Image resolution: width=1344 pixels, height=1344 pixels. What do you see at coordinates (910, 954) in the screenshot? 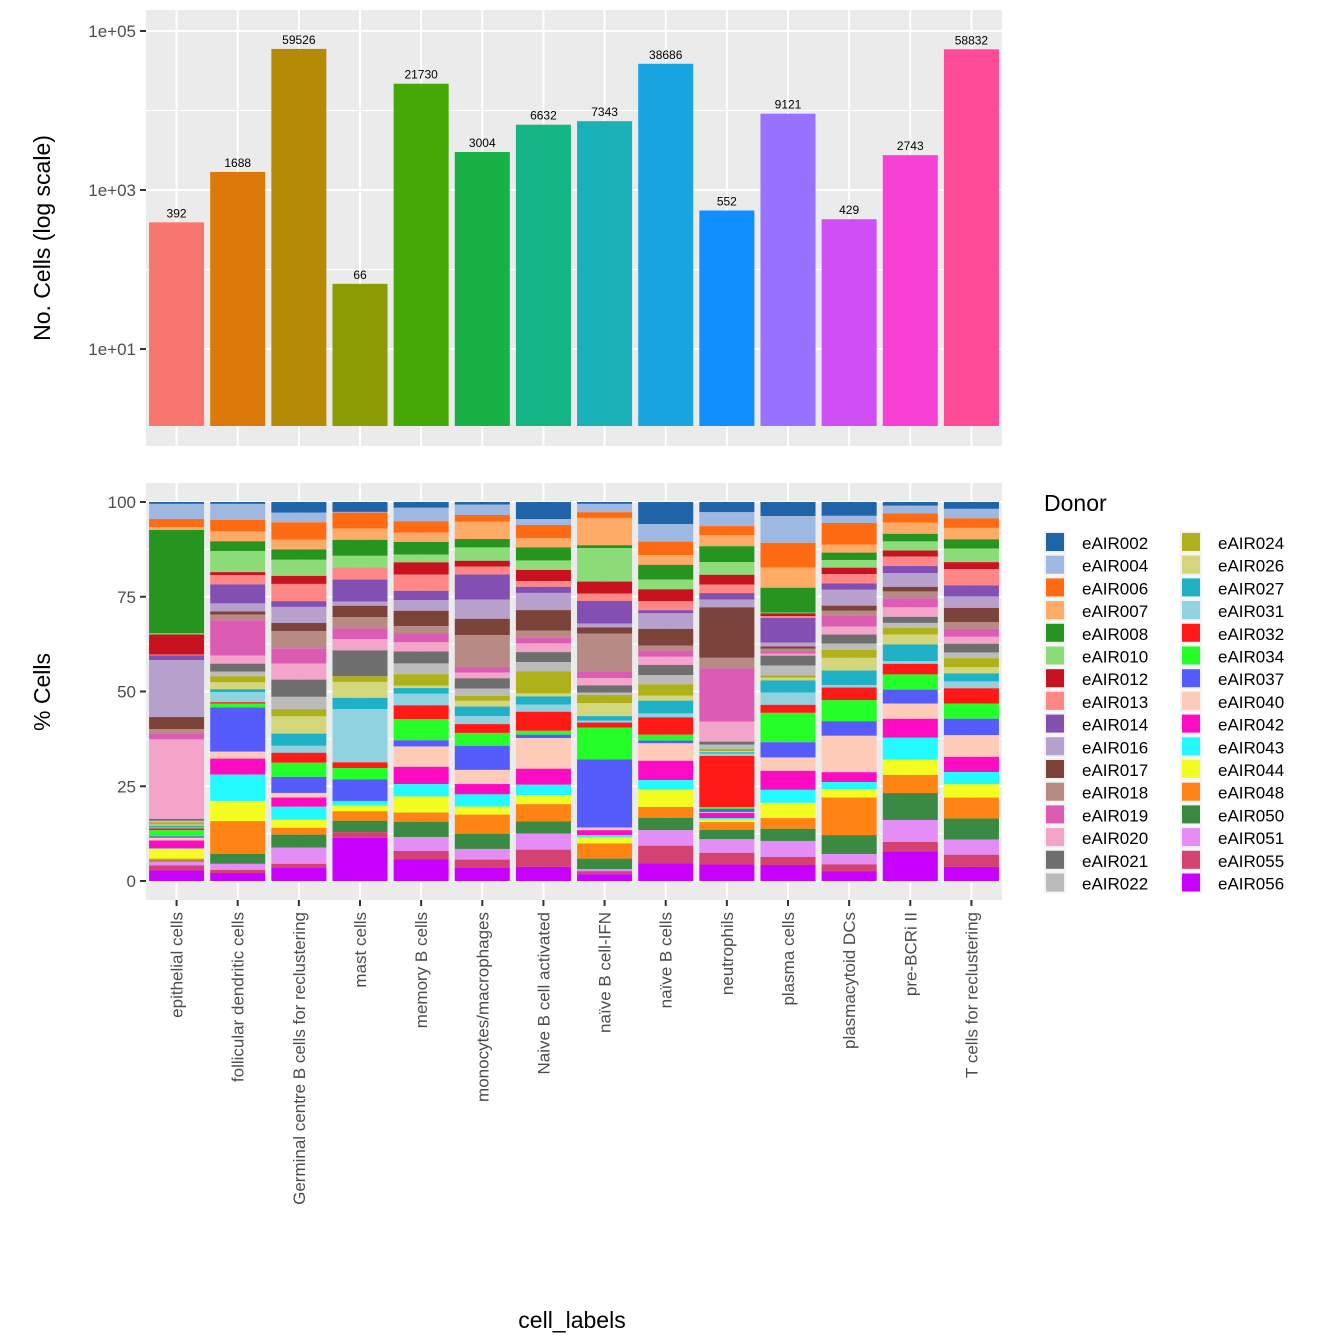
I see `x-tick-label: pre-BCRi II` at bounding box center [910, 954].